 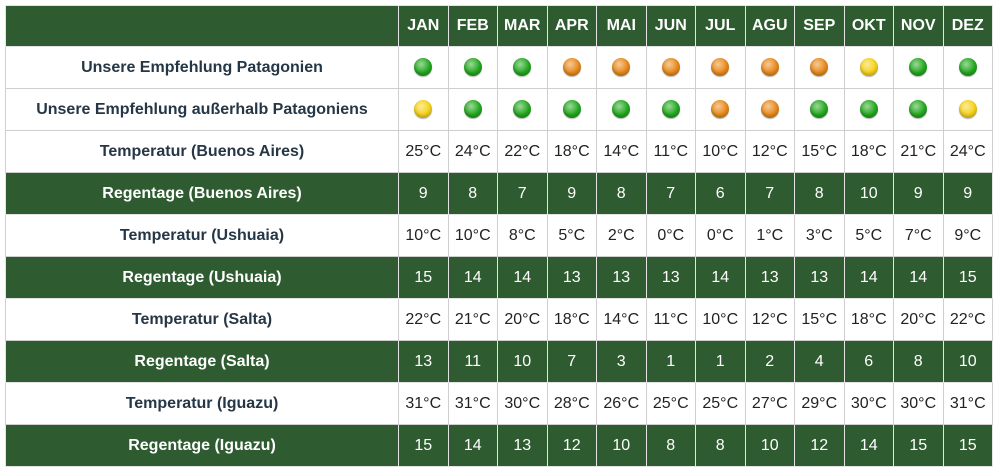 I want to click on row-label: Temperatur (Salta), so click(x=202, y=319).